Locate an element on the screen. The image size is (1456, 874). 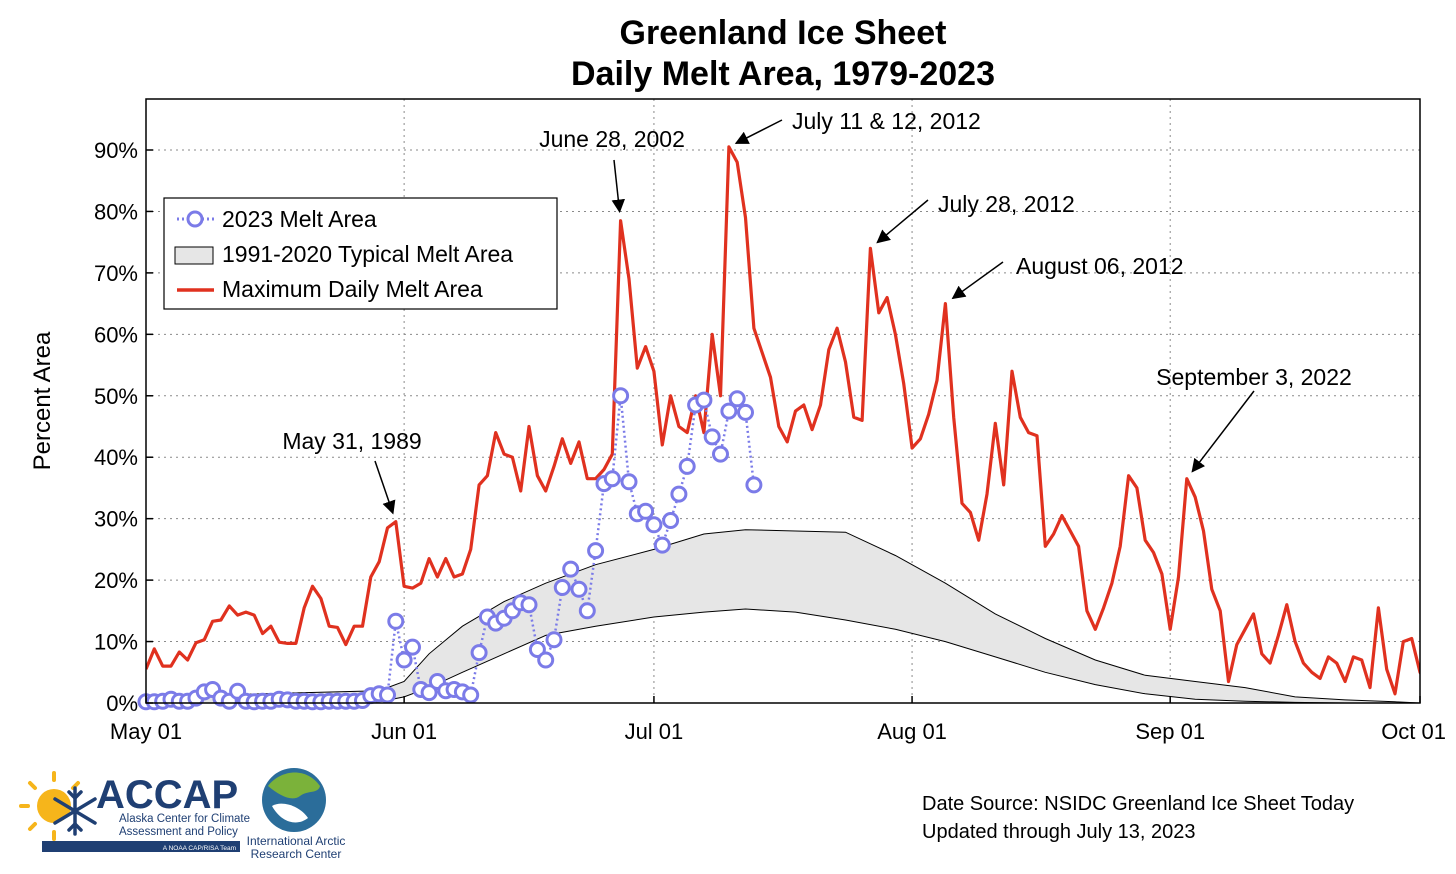
y-tick-label: 70% is located at coordinates (116, 273).